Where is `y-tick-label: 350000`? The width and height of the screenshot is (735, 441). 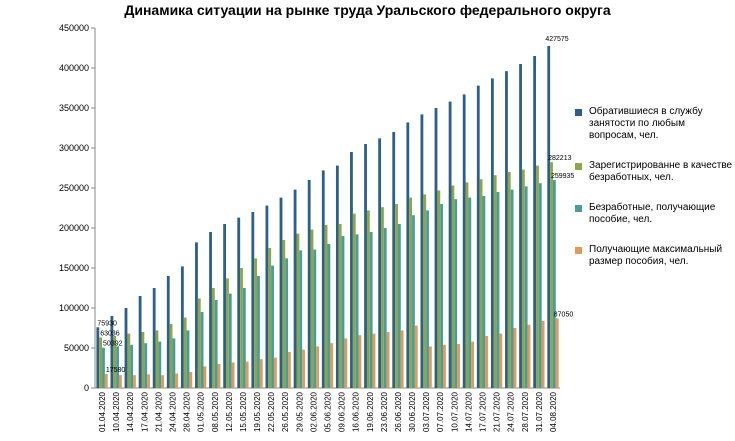 y-tick-label: 350000 is located at coordinates (74, 108).